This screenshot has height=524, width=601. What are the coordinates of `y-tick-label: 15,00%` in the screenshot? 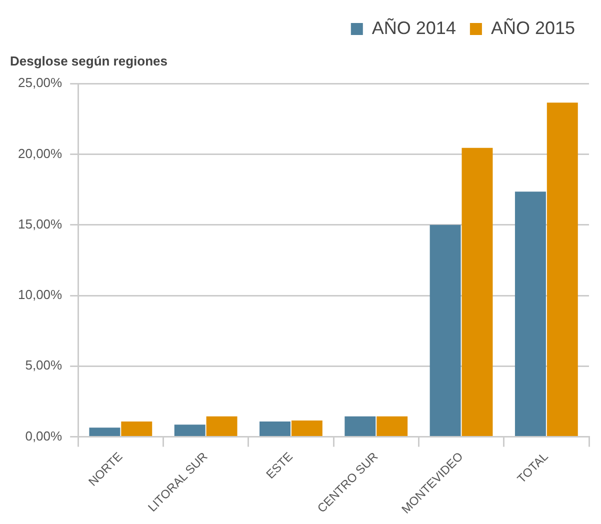 It's located at (40, 224).